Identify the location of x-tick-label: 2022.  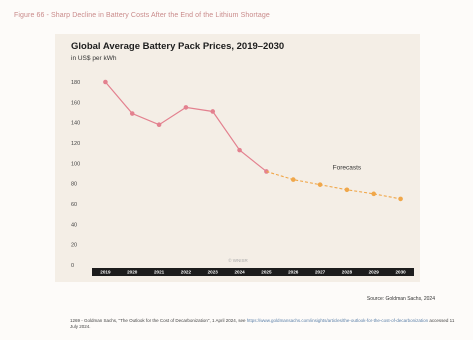
(186, 272).